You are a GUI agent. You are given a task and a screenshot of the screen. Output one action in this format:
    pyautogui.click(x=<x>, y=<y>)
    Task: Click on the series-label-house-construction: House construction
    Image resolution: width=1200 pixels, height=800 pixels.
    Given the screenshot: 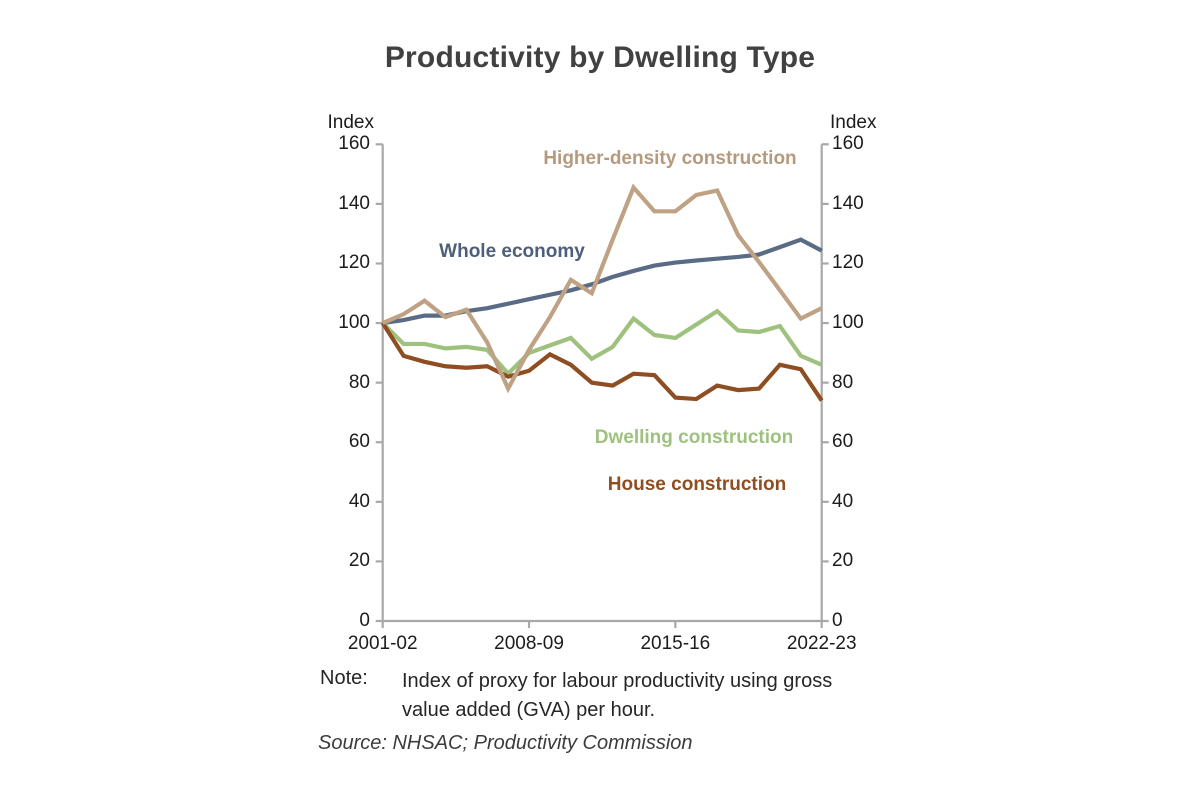 What is the action you would take?
    pyautogui.click(x=697, y=484)
    